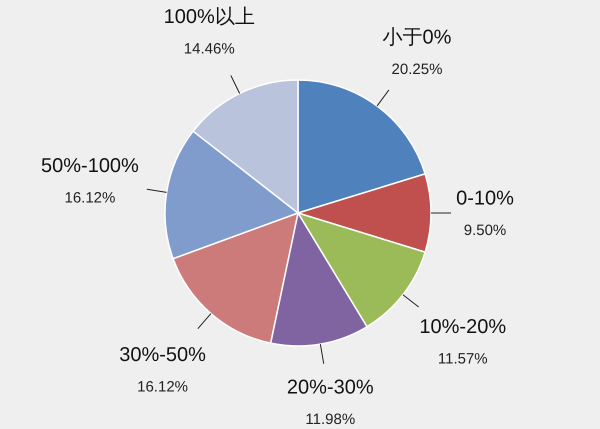 This screenshot has height=429, width=600. What do you see at coordinates (209, 49) in the screenshot?
I see `data-label: 14.46%` at bounding box center [209, 49].